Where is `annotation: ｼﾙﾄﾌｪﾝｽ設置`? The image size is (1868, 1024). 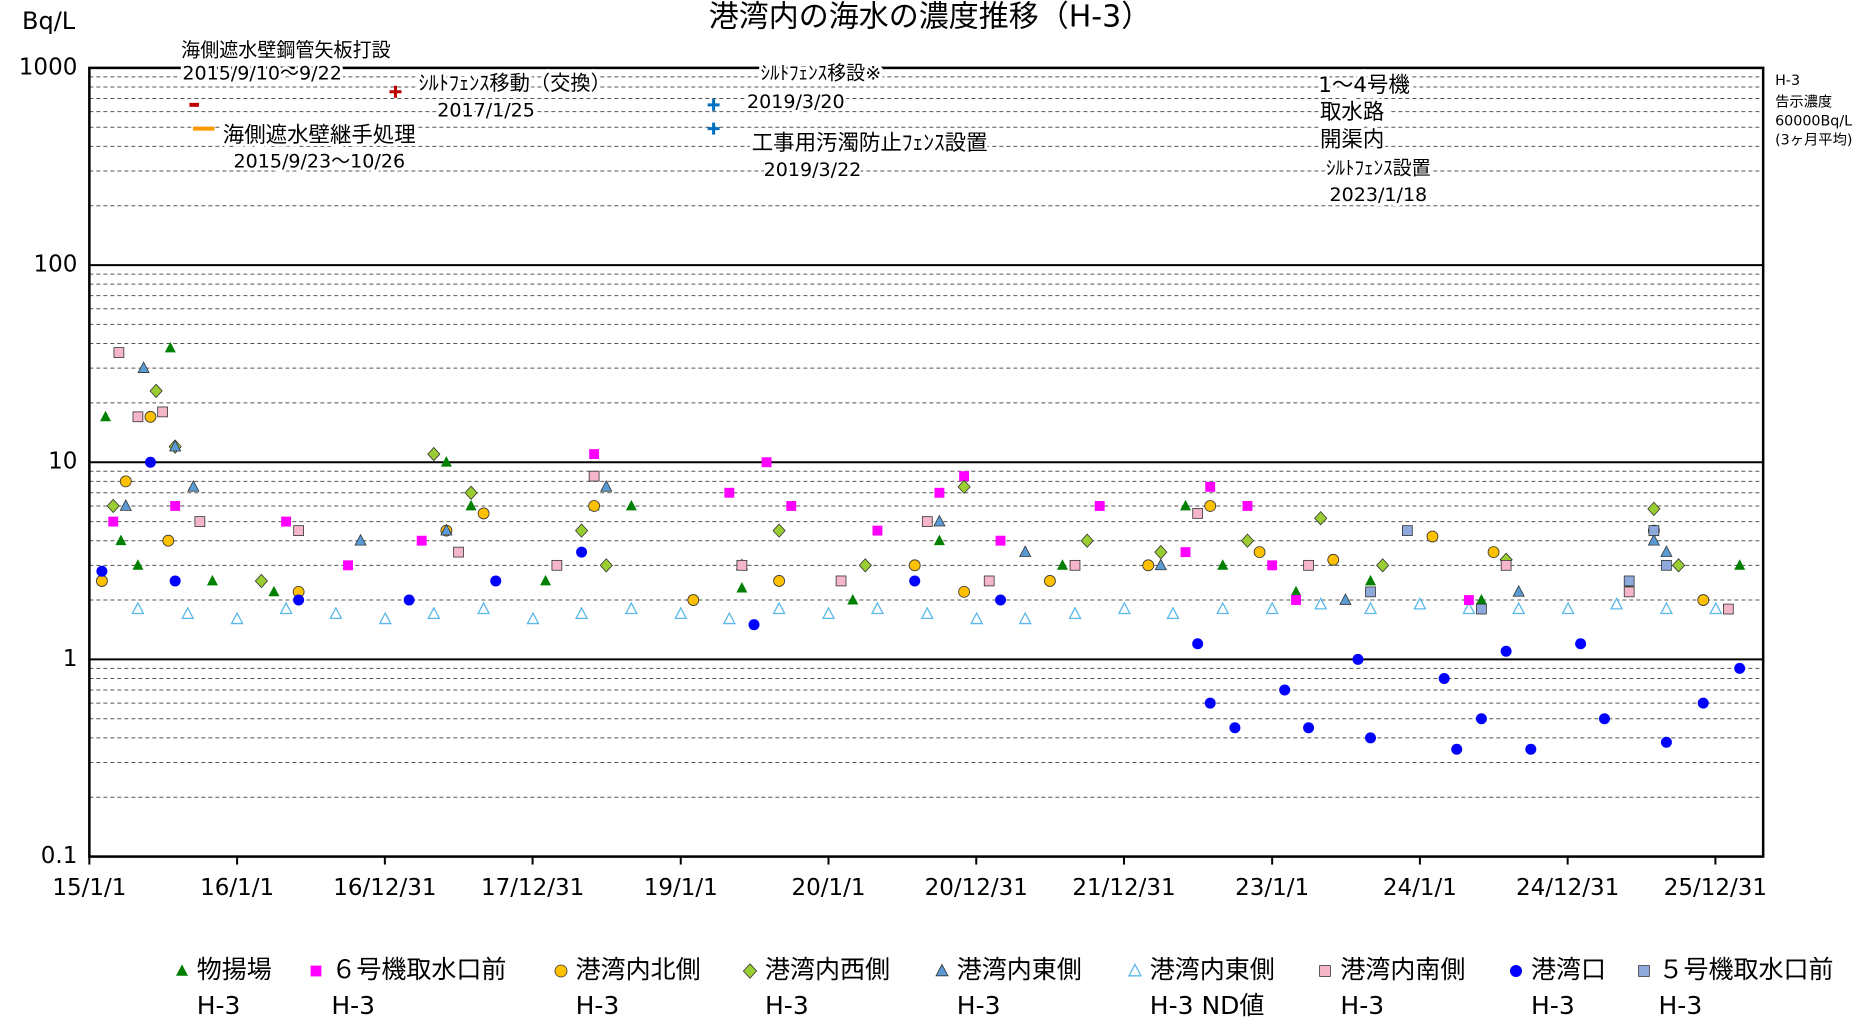
annotation: ｼﾙﾄﾌｪﾝｽ設置 is located at coordinates (1378, 169).